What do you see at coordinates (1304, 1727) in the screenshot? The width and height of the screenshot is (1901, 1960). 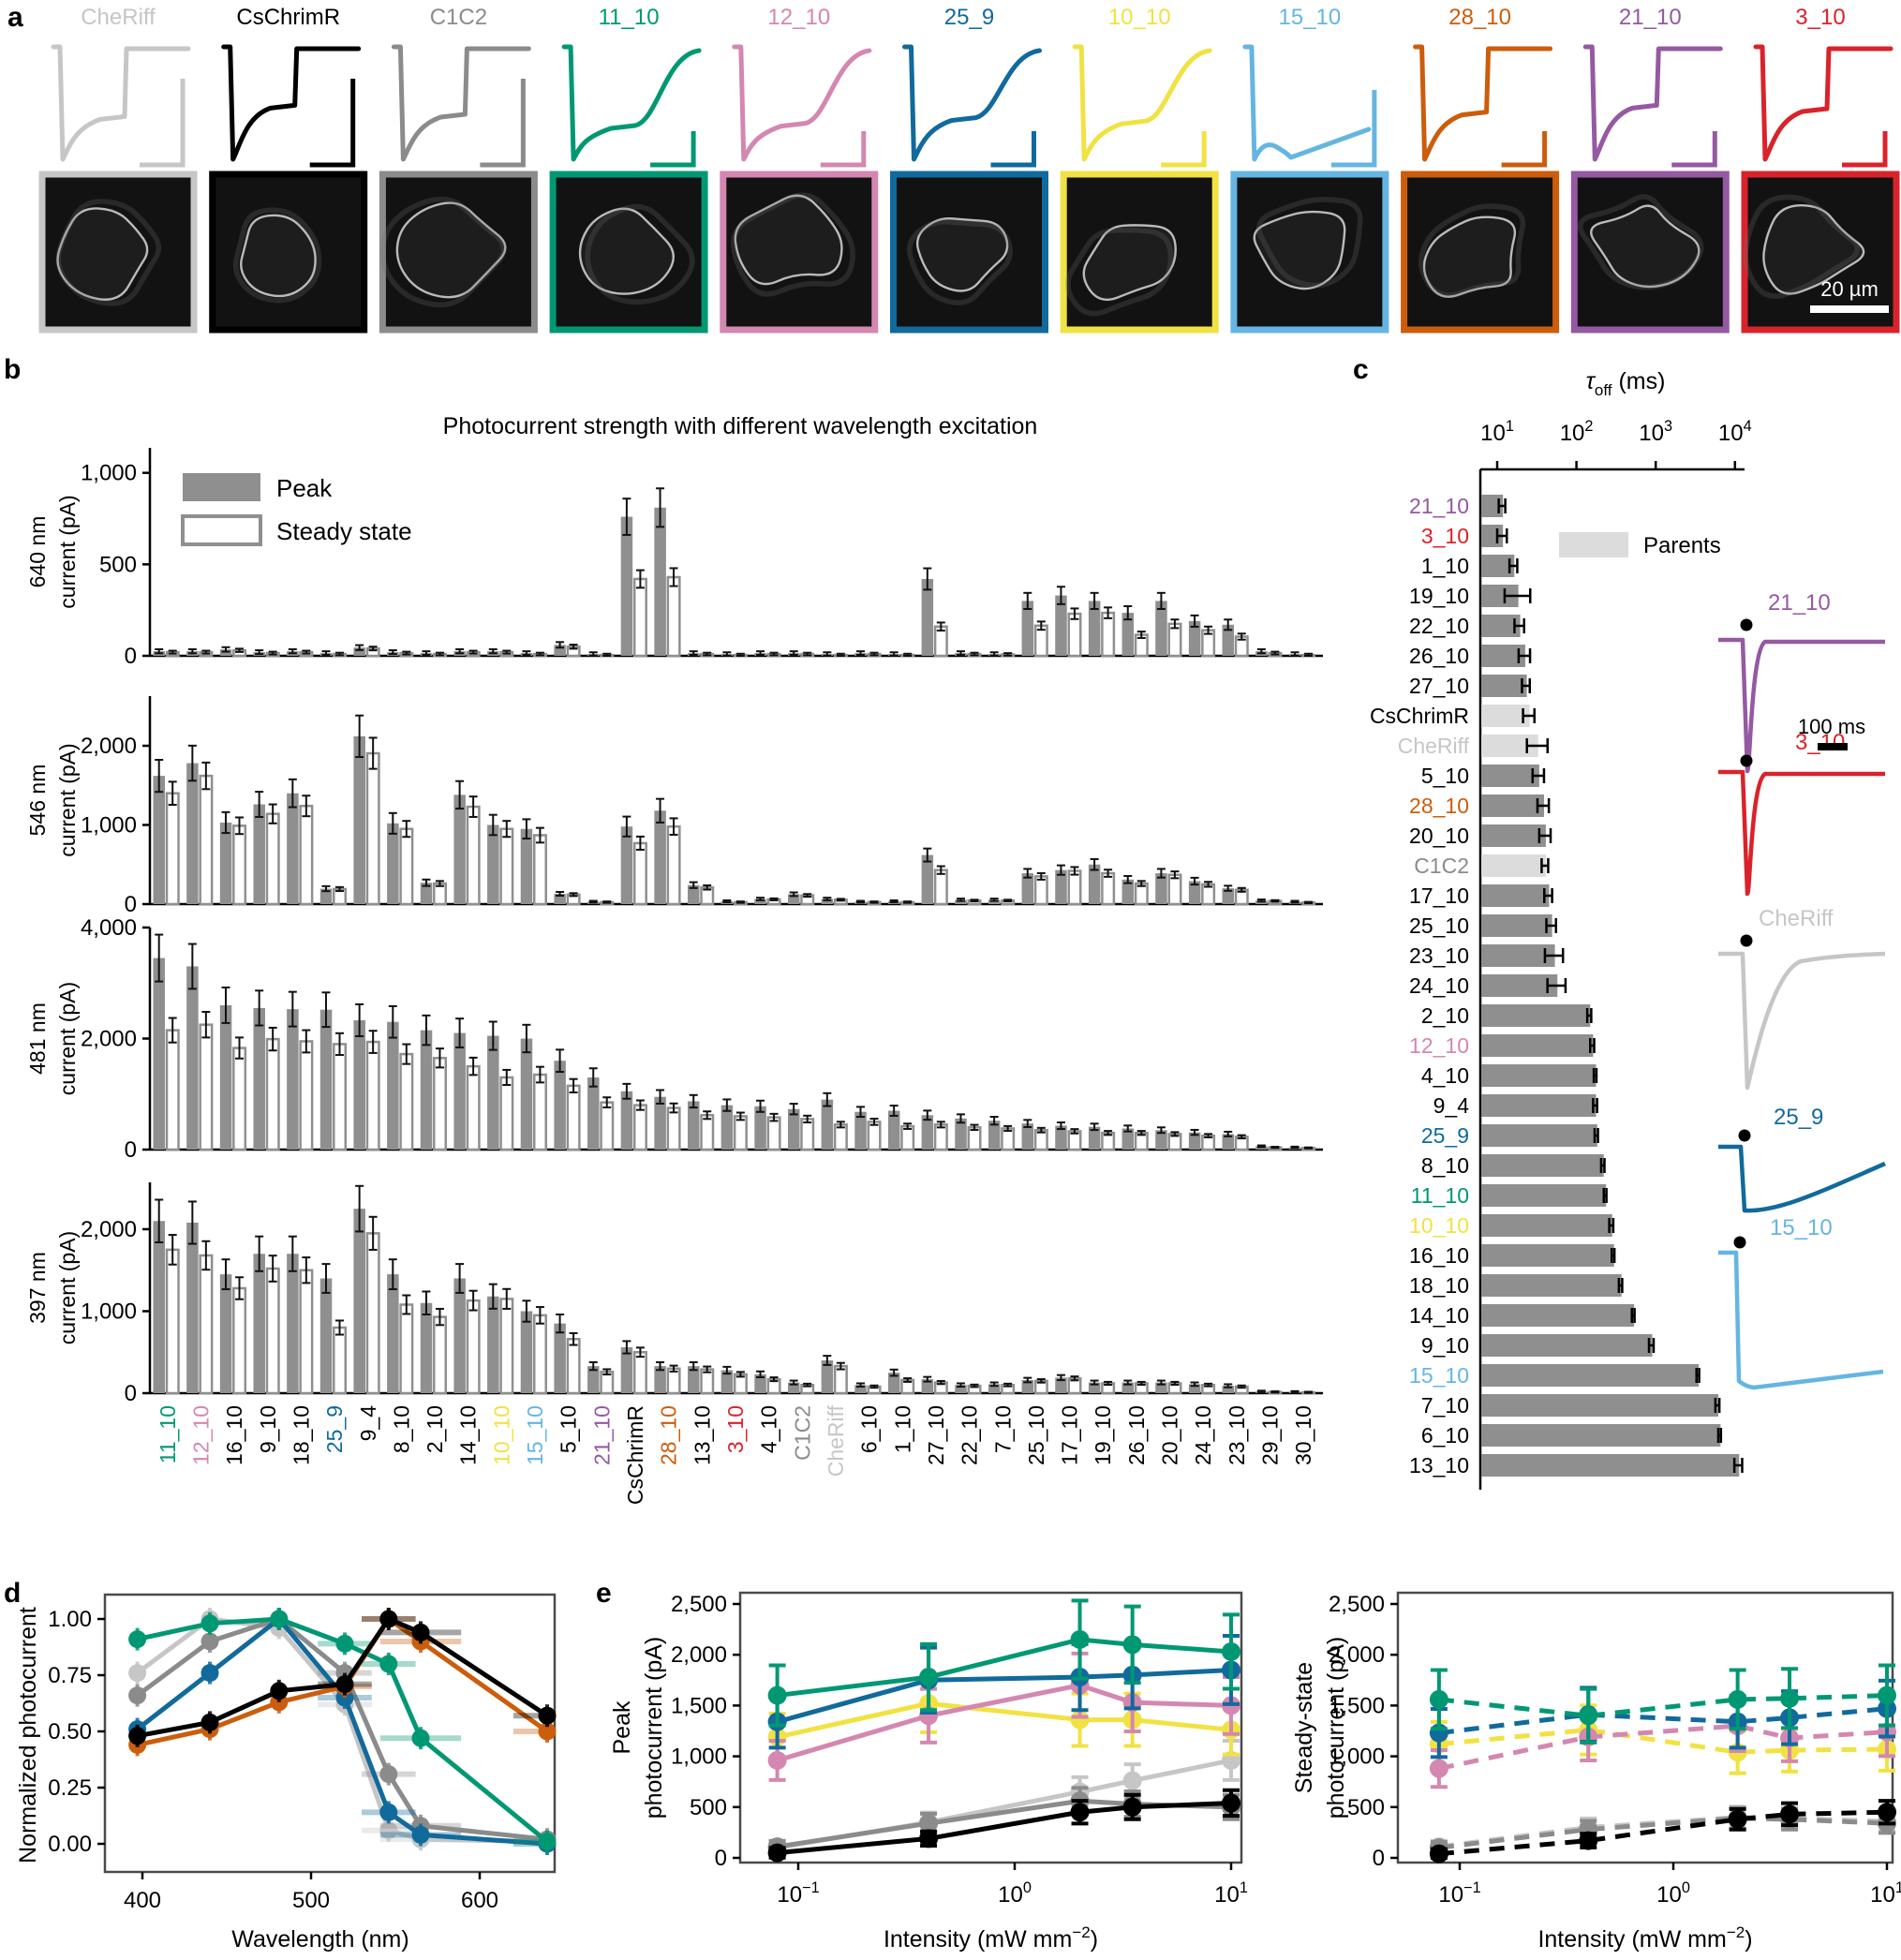 I see `y-axis-label: Steady-state` at bounding box center [1304, 1727].